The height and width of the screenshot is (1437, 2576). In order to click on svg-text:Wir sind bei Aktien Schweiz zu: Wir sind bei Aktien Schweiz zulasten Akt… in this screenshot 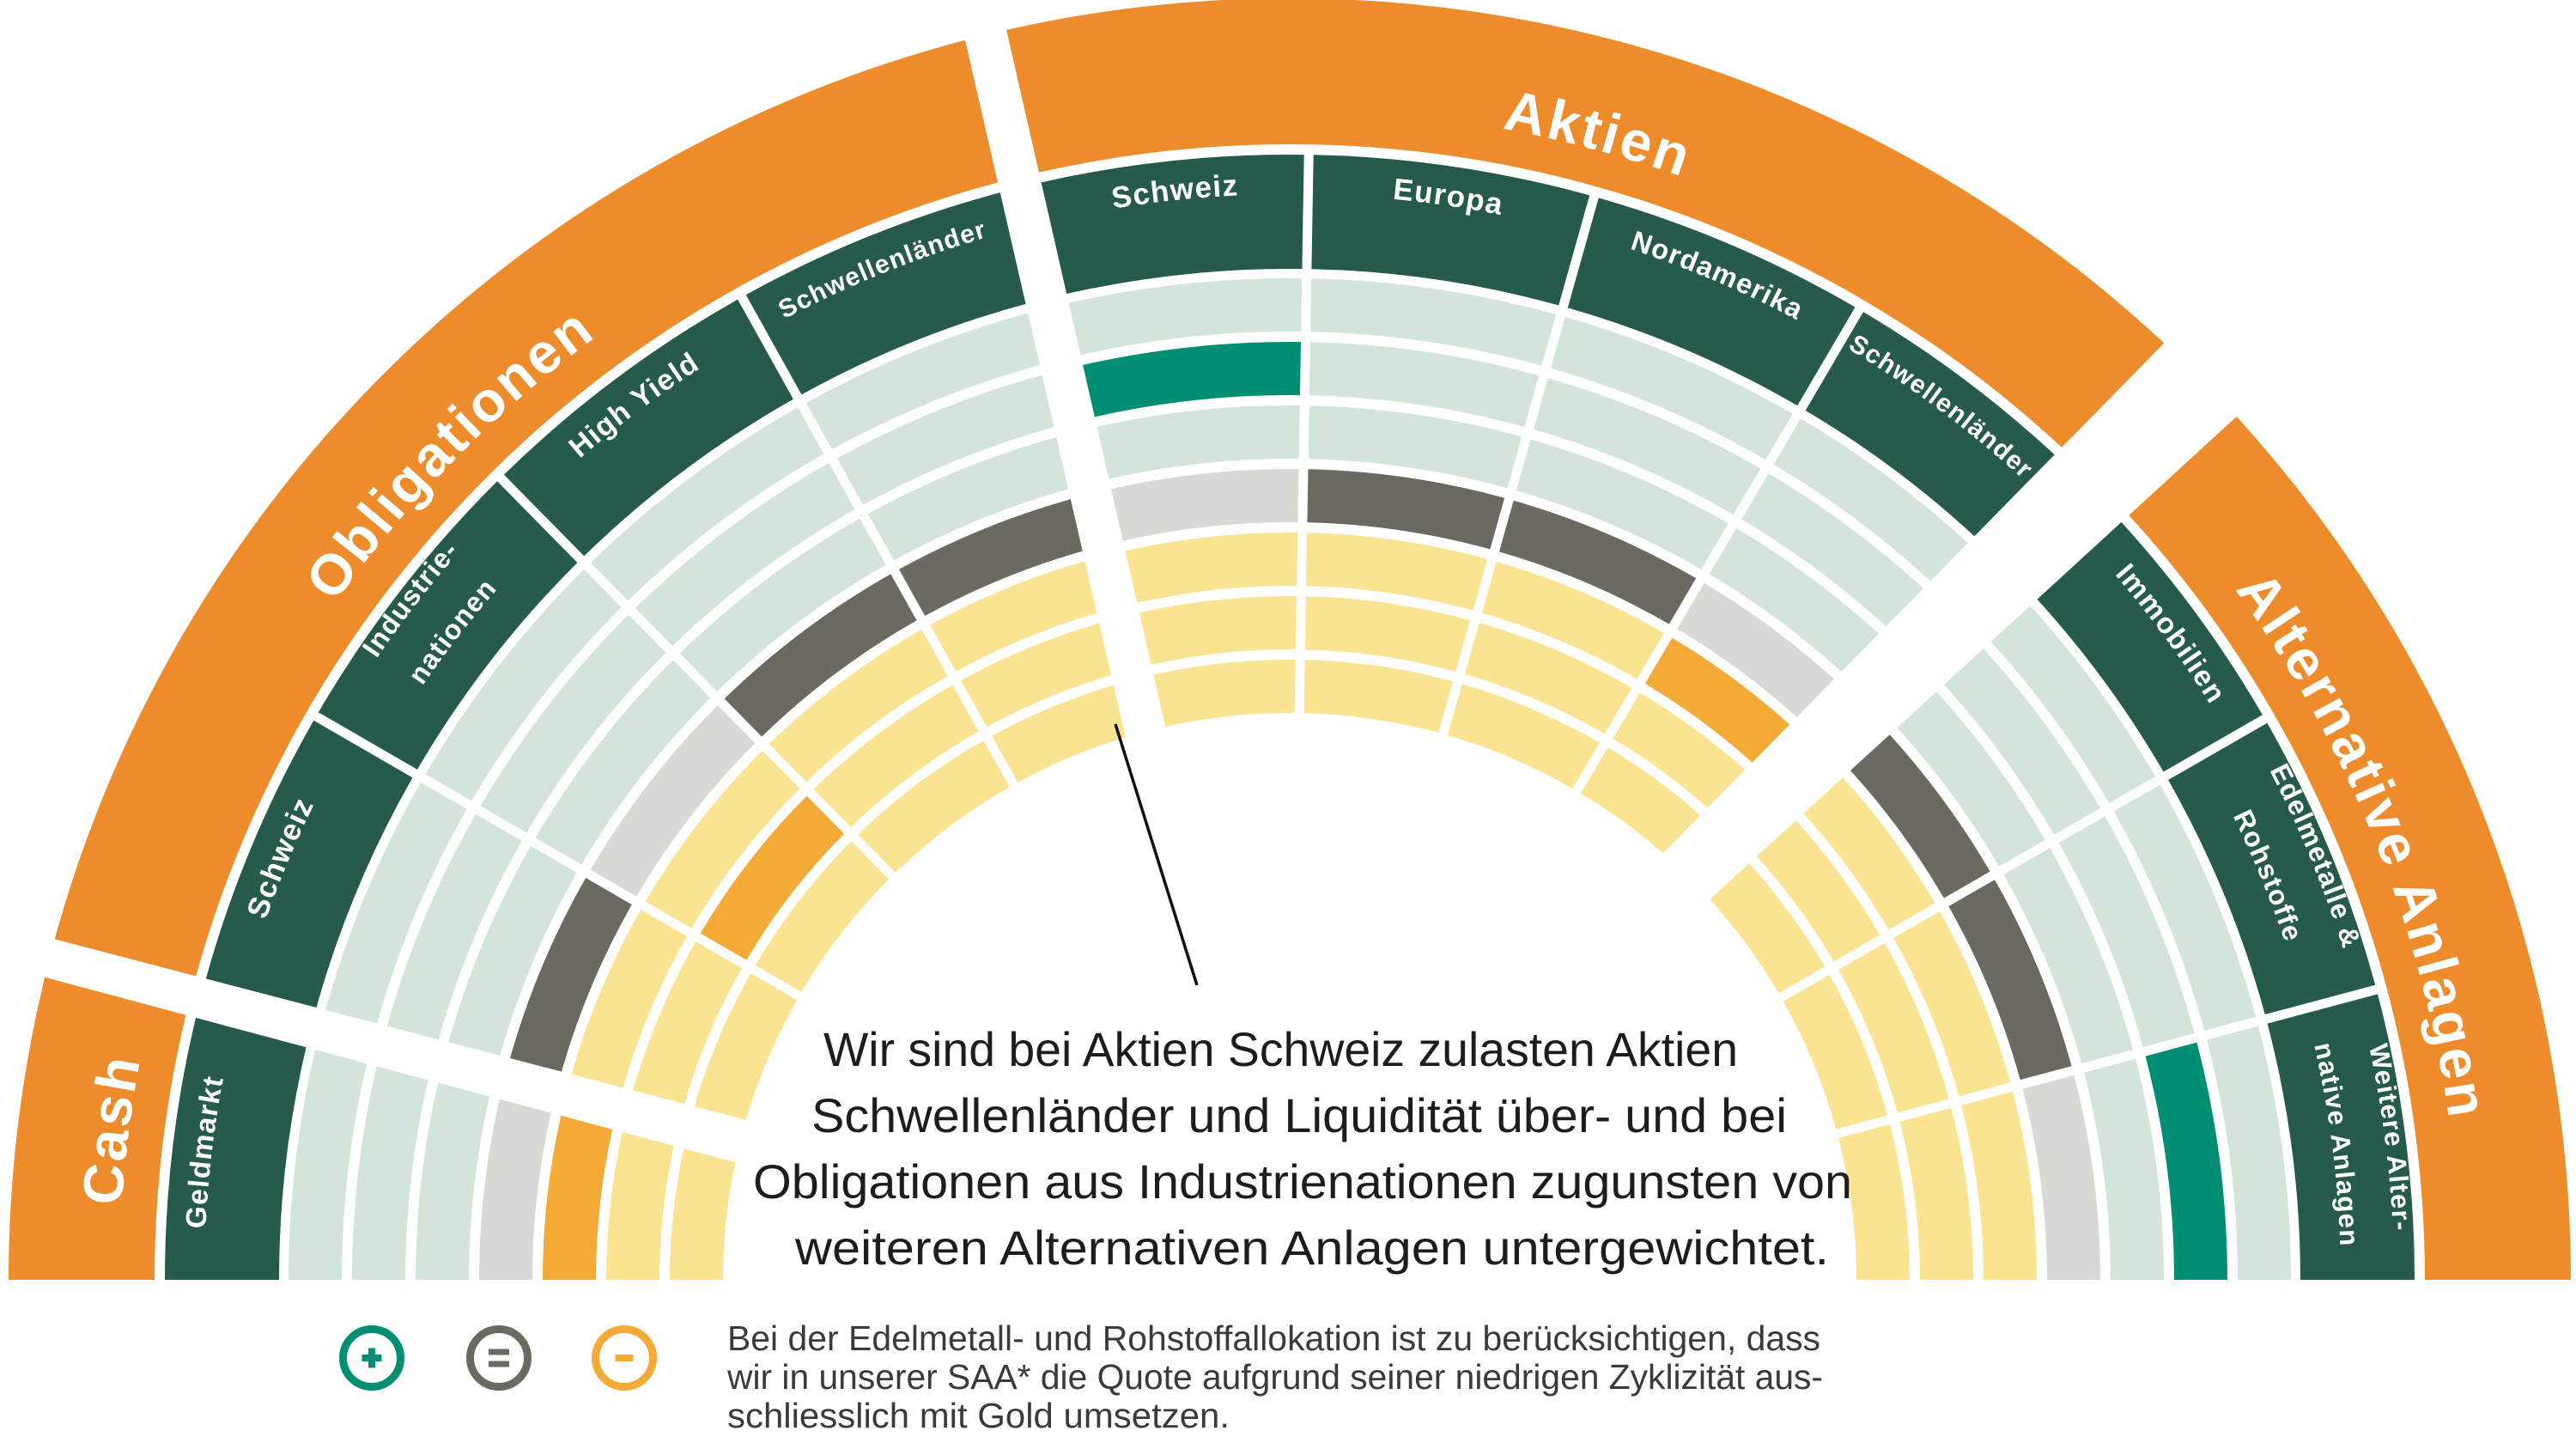, I will do `click(1280, 1049)`.